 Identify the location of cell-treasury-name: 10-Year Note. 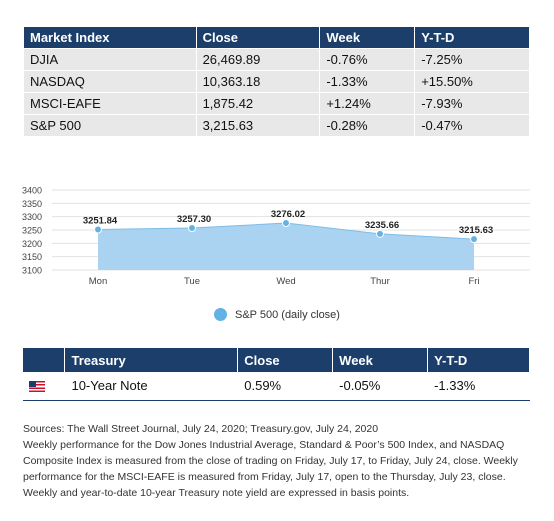
(151, 386).